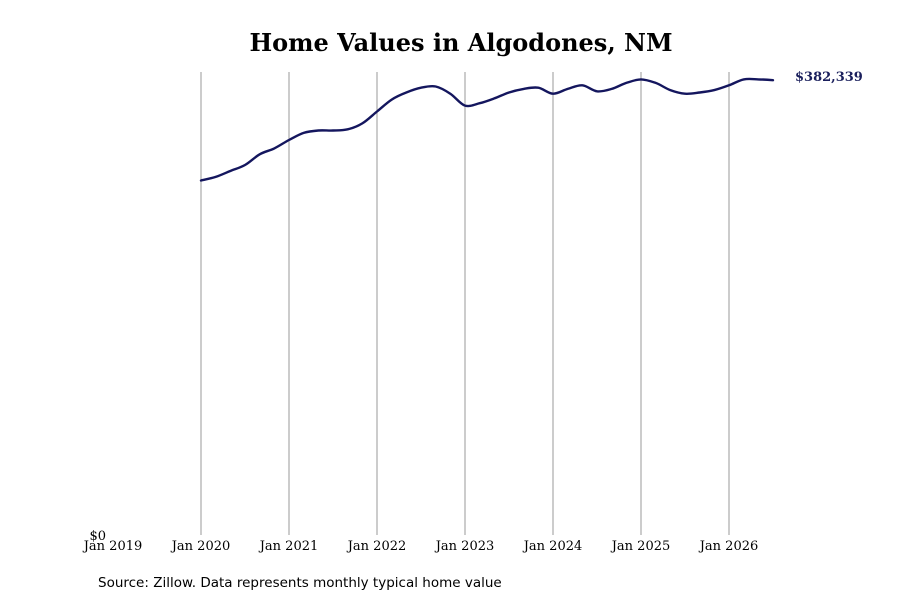 The width and height of the screenshot is (900, 600). Describe the element at coordinates (460, 42) in the screenshot. I see `chart-title: Home Values in Algodones, NM` at that location.